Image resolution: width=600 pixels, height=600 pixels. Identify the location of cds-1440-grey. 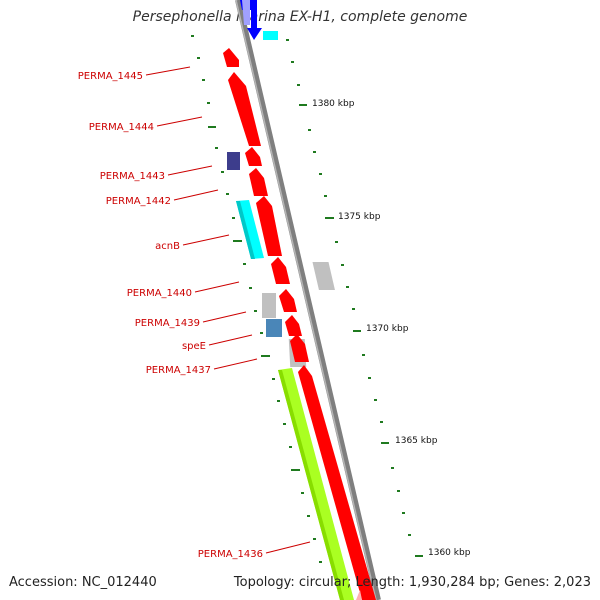
(323, 276).